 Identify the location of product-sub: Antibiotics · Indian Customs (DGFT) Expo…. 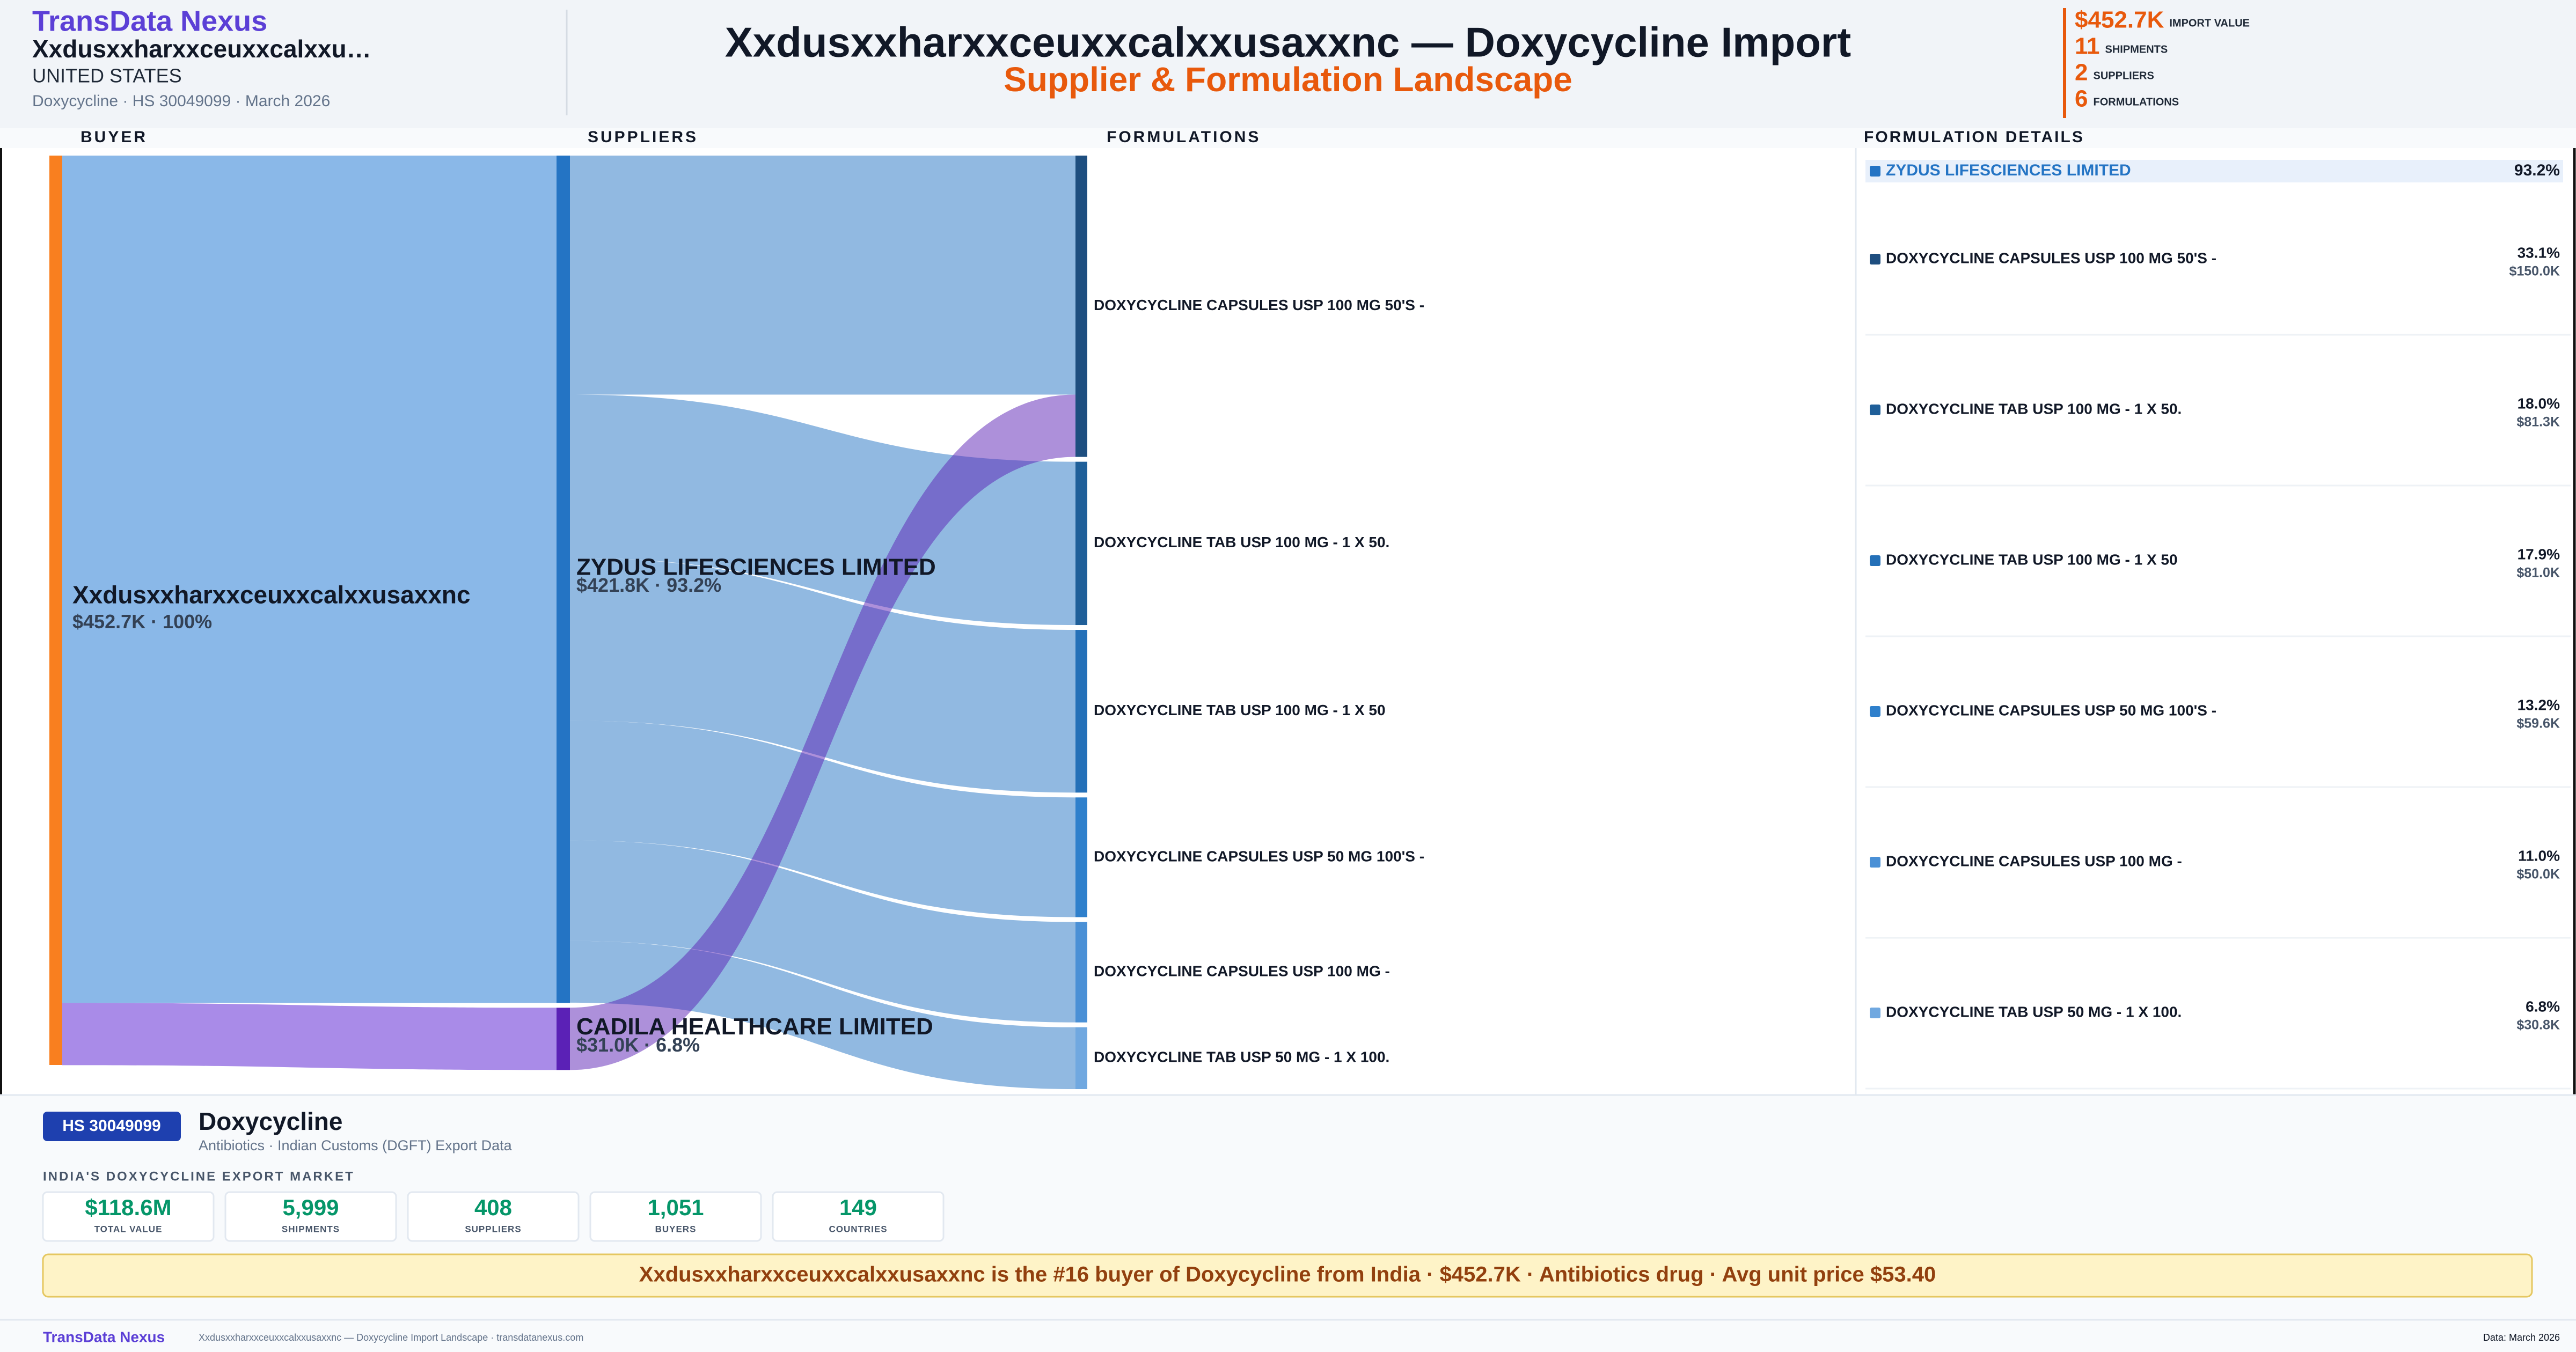
(356, 1145).